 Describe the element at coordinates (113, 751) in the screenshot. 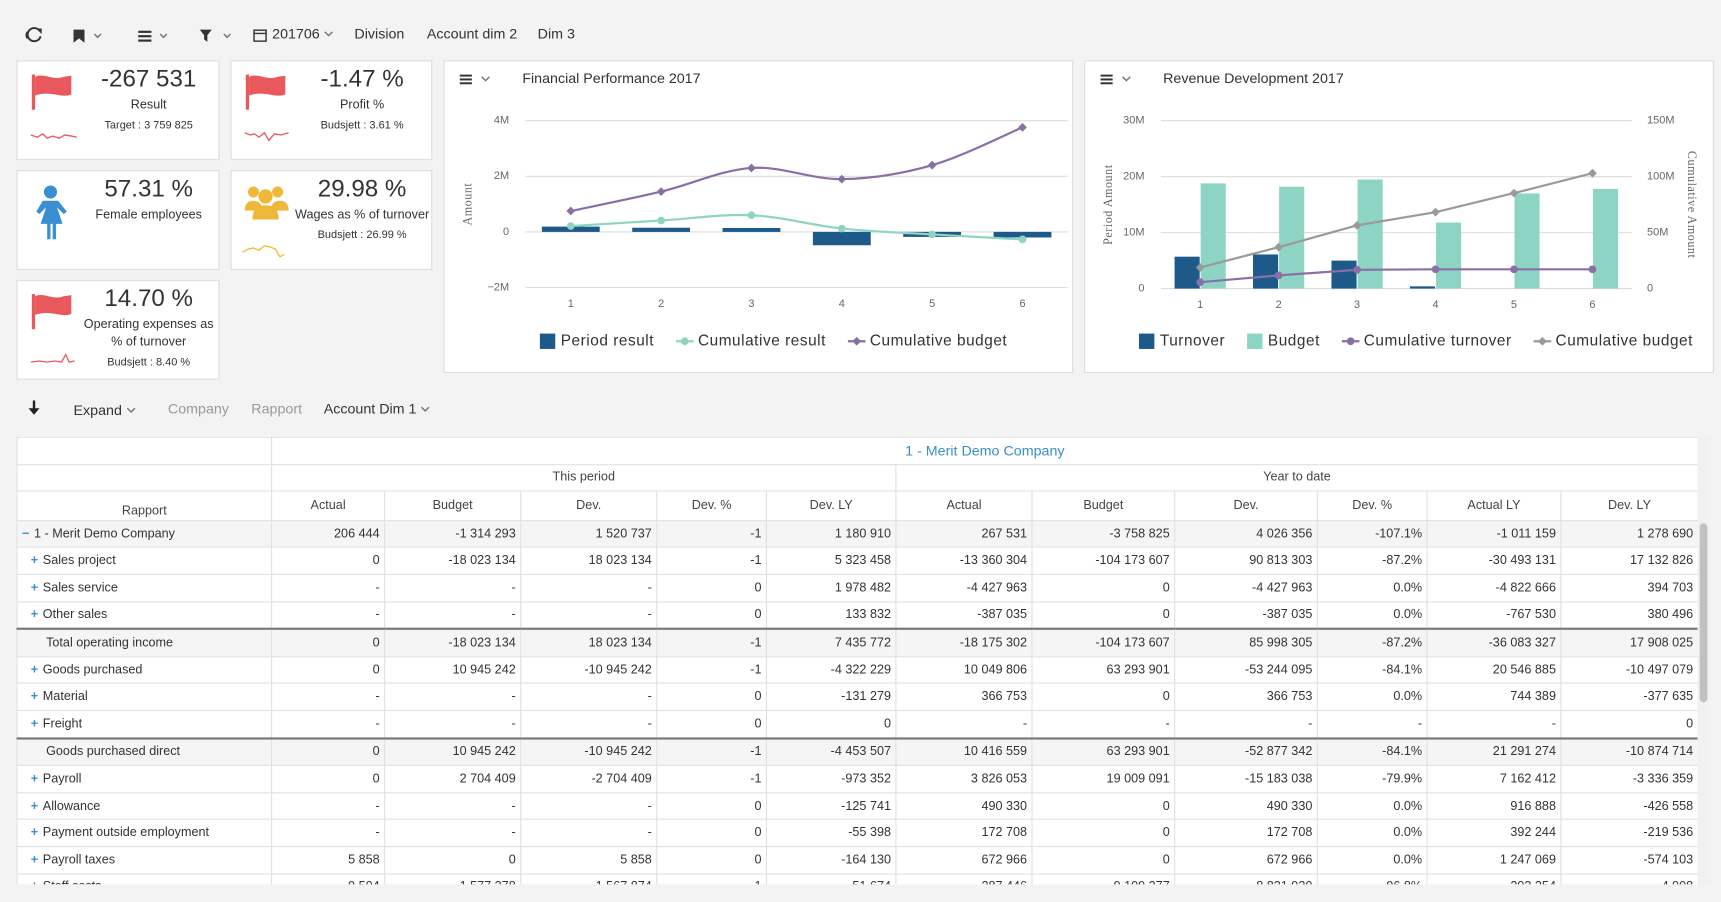

I see `row-label-text: Goods purchased direct` at that location.